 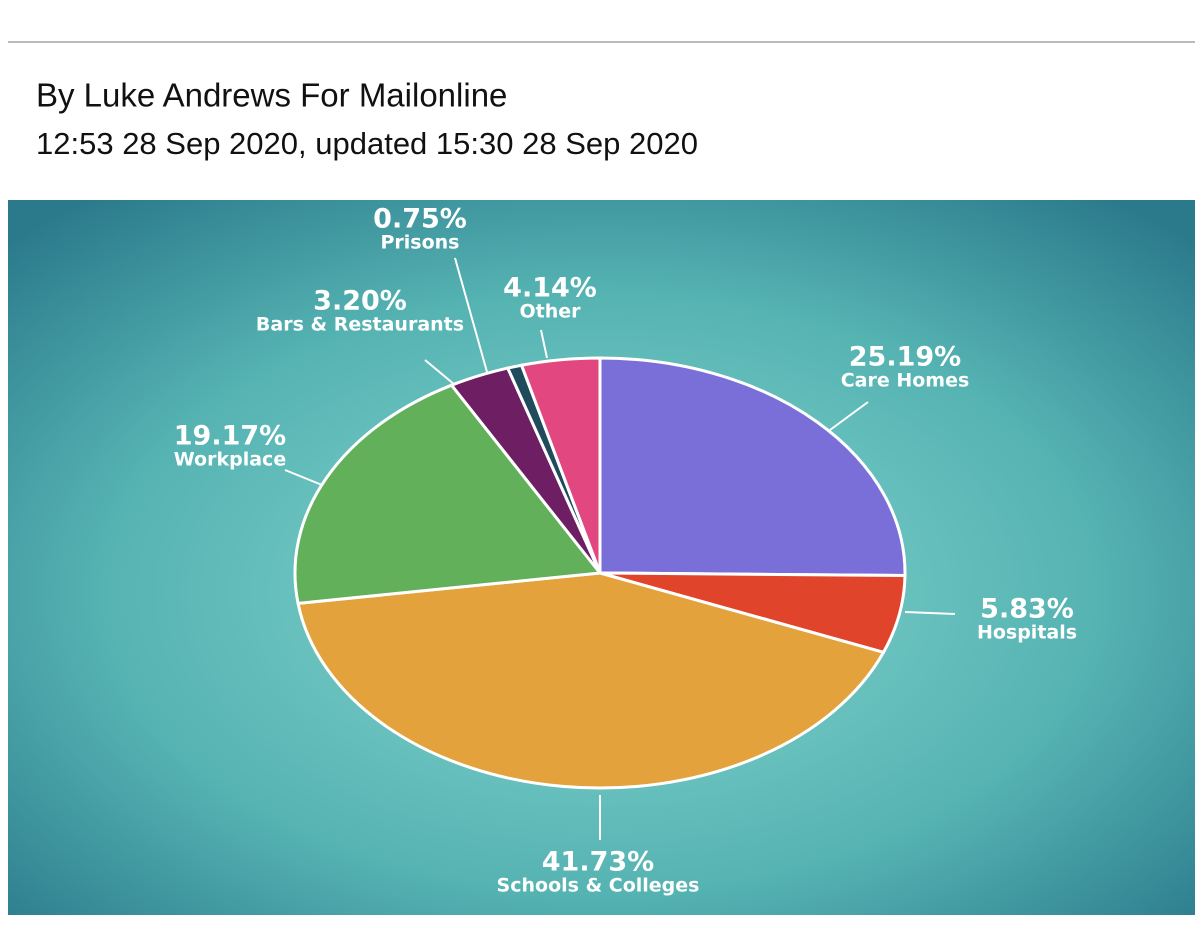 What do you see at coordinates (550, 312) in the screenshot?
I see `slice-label: Other` at bounding box center [550, 312].